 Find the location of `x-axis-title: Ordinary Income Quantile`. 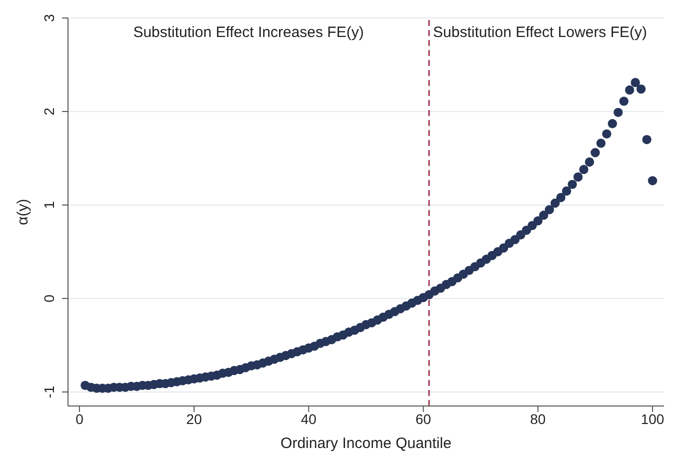

x-axis-title: Ordinary Income Quantile is located at coordinates (366, 443).